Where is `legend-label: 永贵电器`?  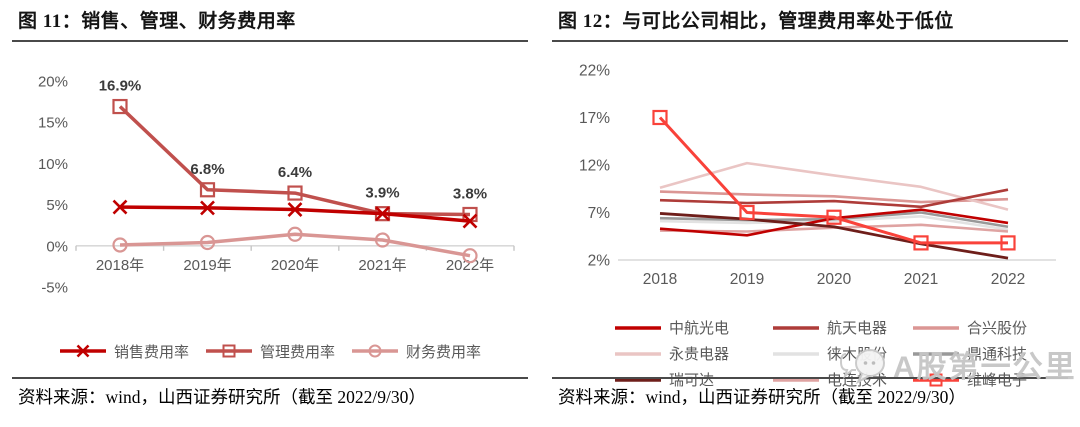 legend-label: 永贵电器 is located at coordinates (699, 354).